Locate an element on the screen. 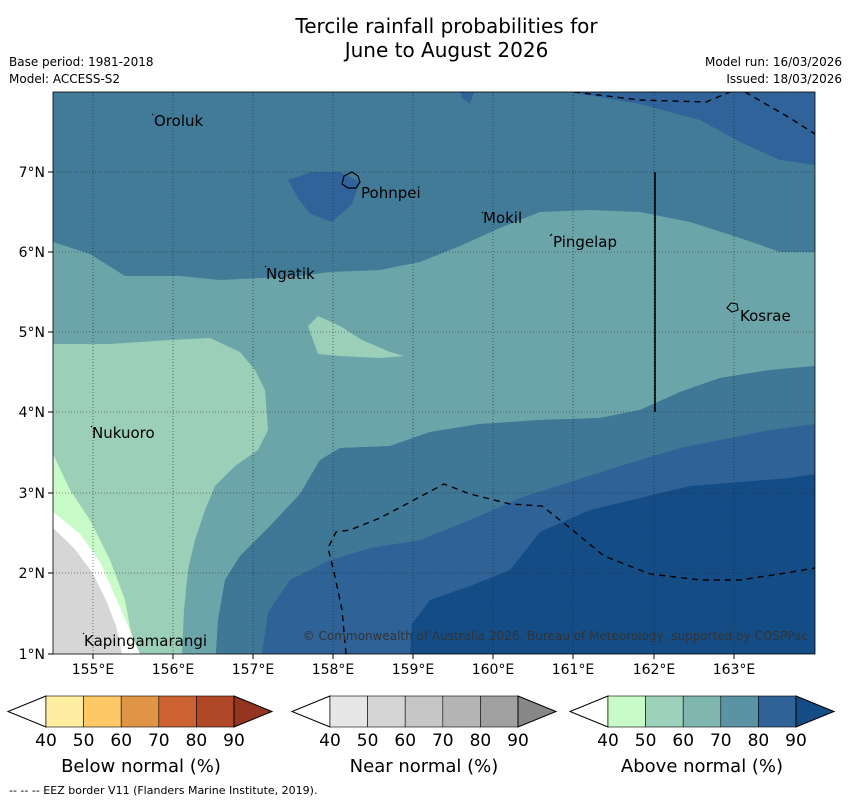 The width and height of the screenshot is (850, 804). colorbar-below-tick-label: 50 is located at coordinates (84, 741).